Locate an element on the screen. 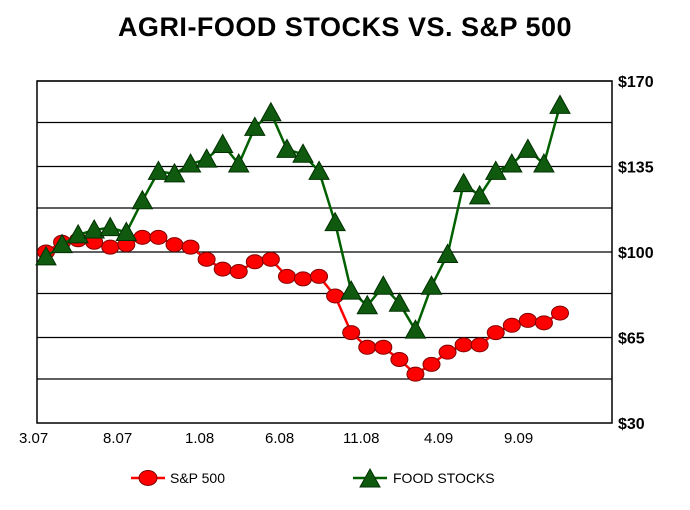 The height and width of the screenshot is (510, 690). x-axis-labels: 3.07 8.07 1.08 6.08 11.08 4.09 9.09 is located at coordinates (276, 438).